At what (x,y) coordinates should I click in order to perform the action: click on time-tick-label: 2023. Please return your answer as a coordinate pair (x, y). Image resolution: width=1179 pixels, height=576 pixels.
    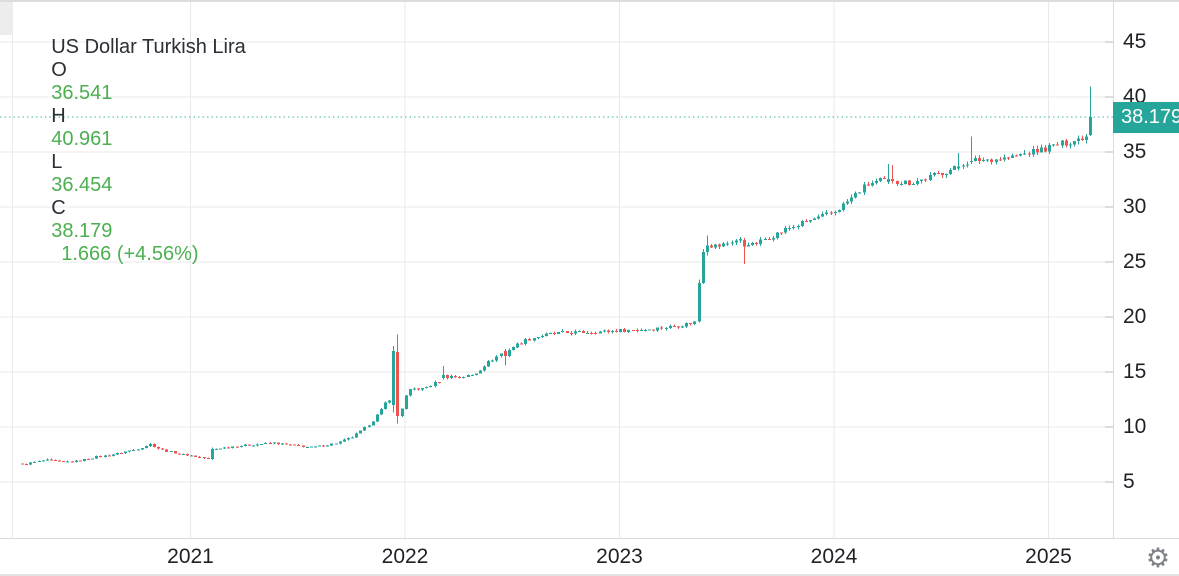
    Looking at the image, I should click on (619, 556).